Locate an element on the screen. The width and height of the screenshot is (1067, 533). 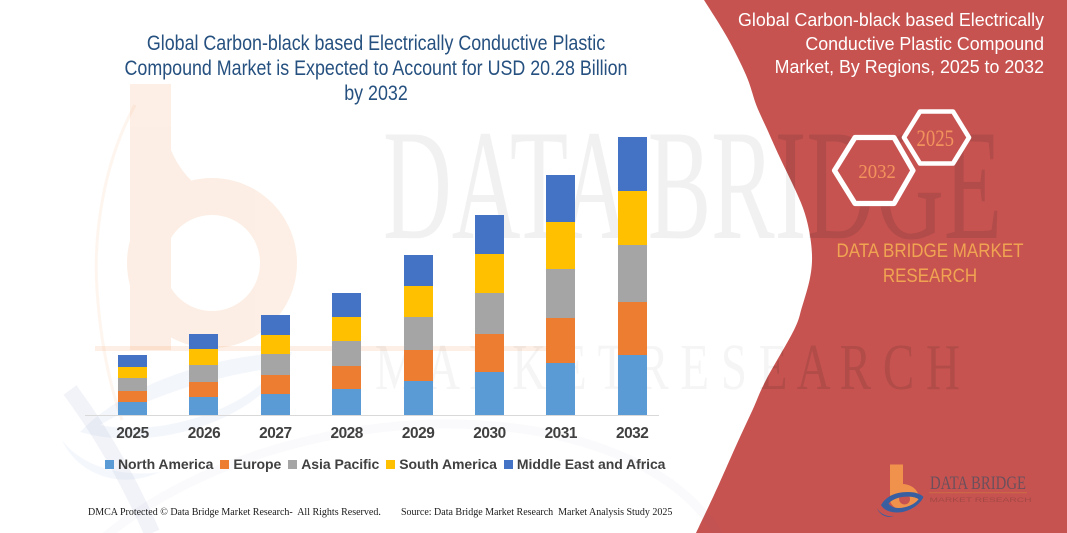
svg-text: MARKET RESEARCH is located at coordinates (981, 500).